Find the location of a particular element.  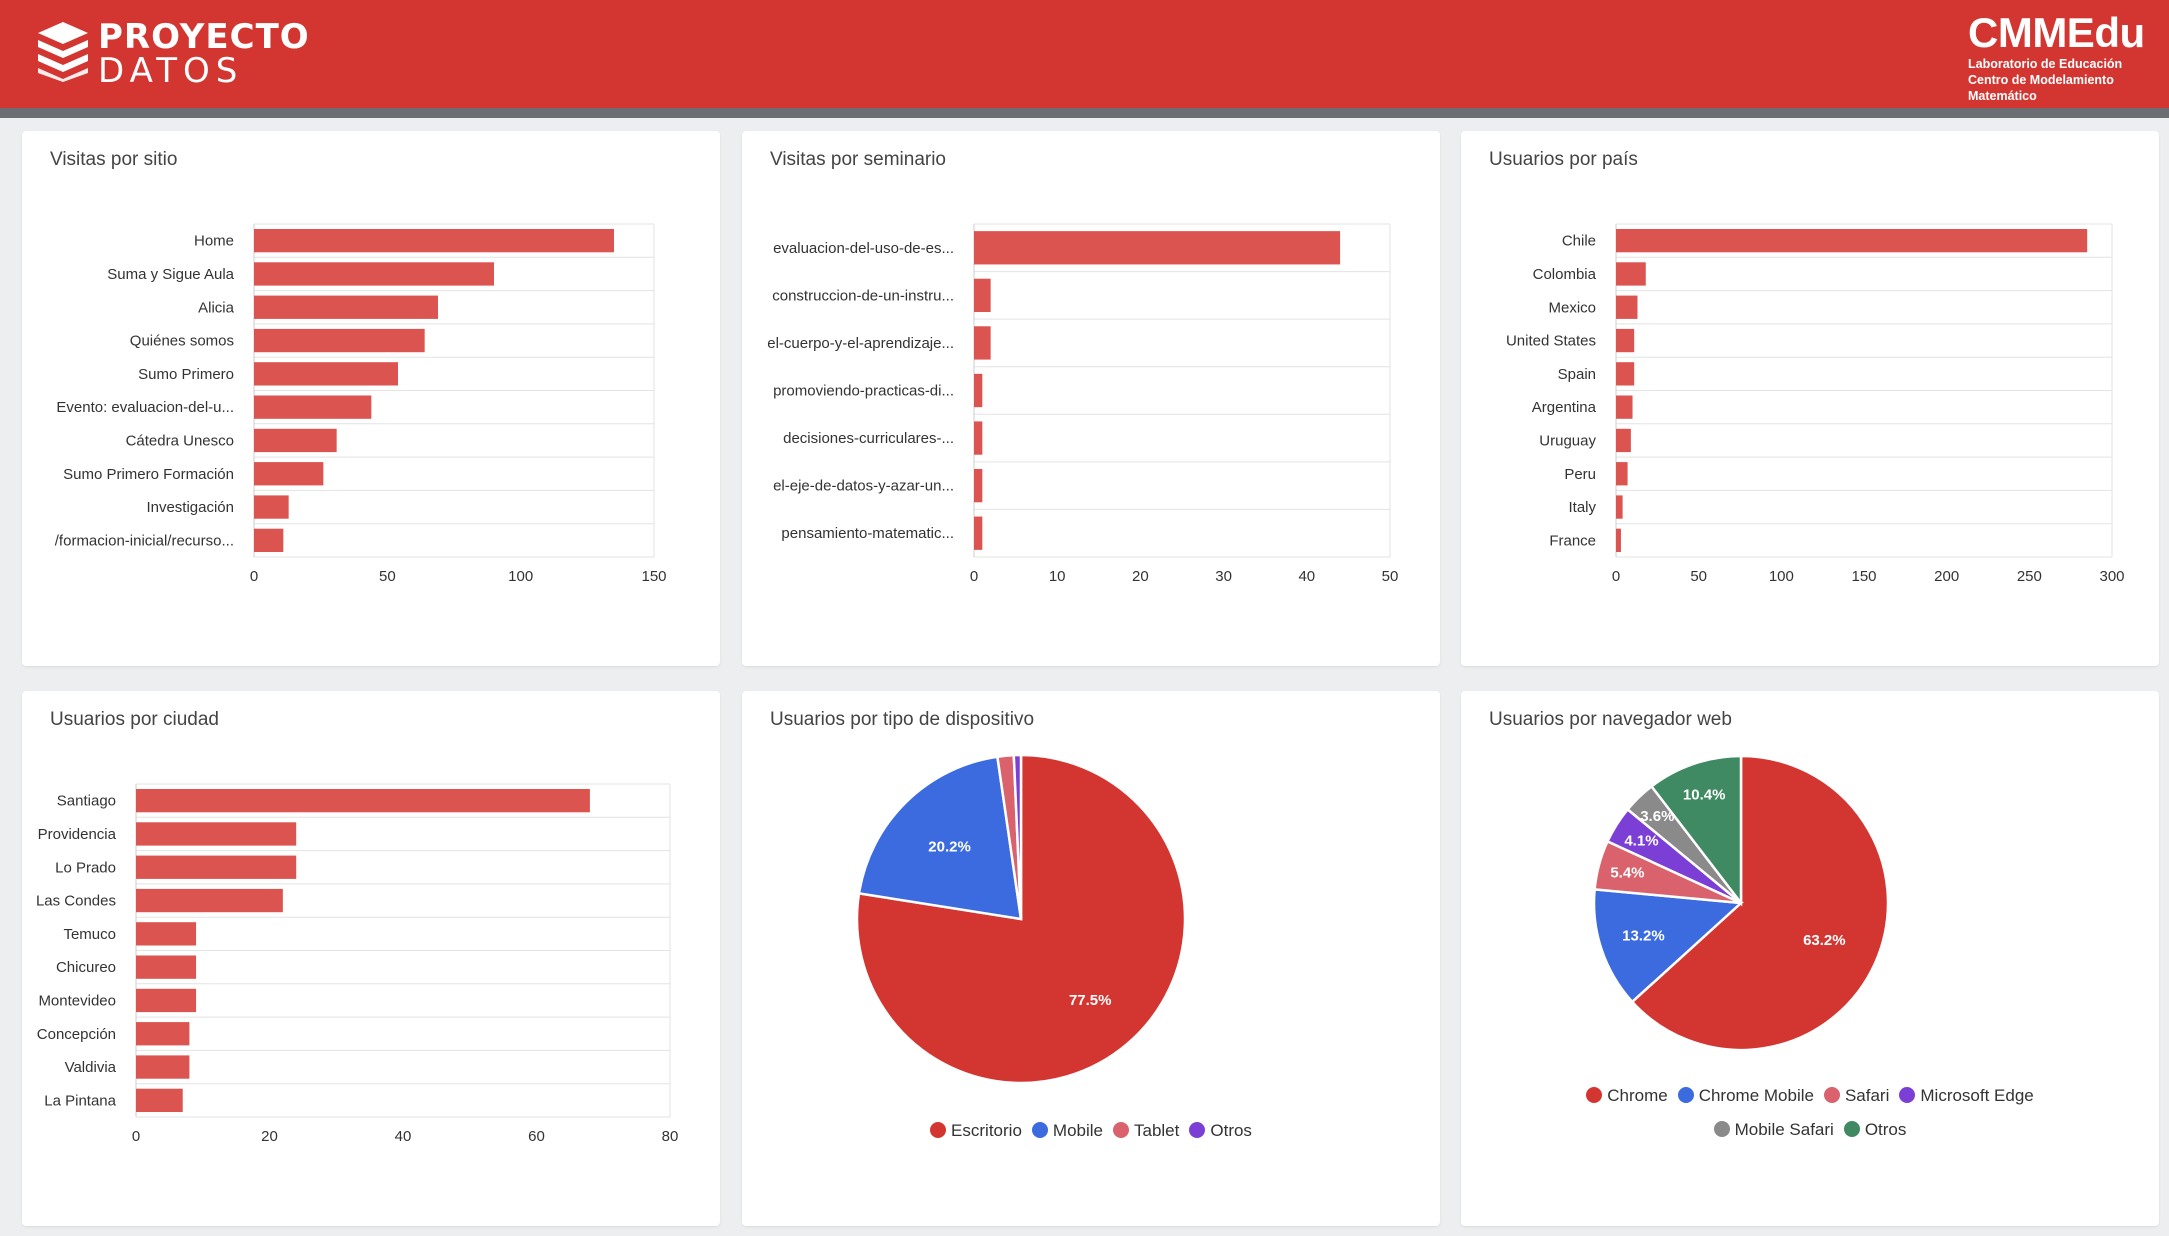

chart-title: Usuarios por país is located at coordinates (1563, 159).